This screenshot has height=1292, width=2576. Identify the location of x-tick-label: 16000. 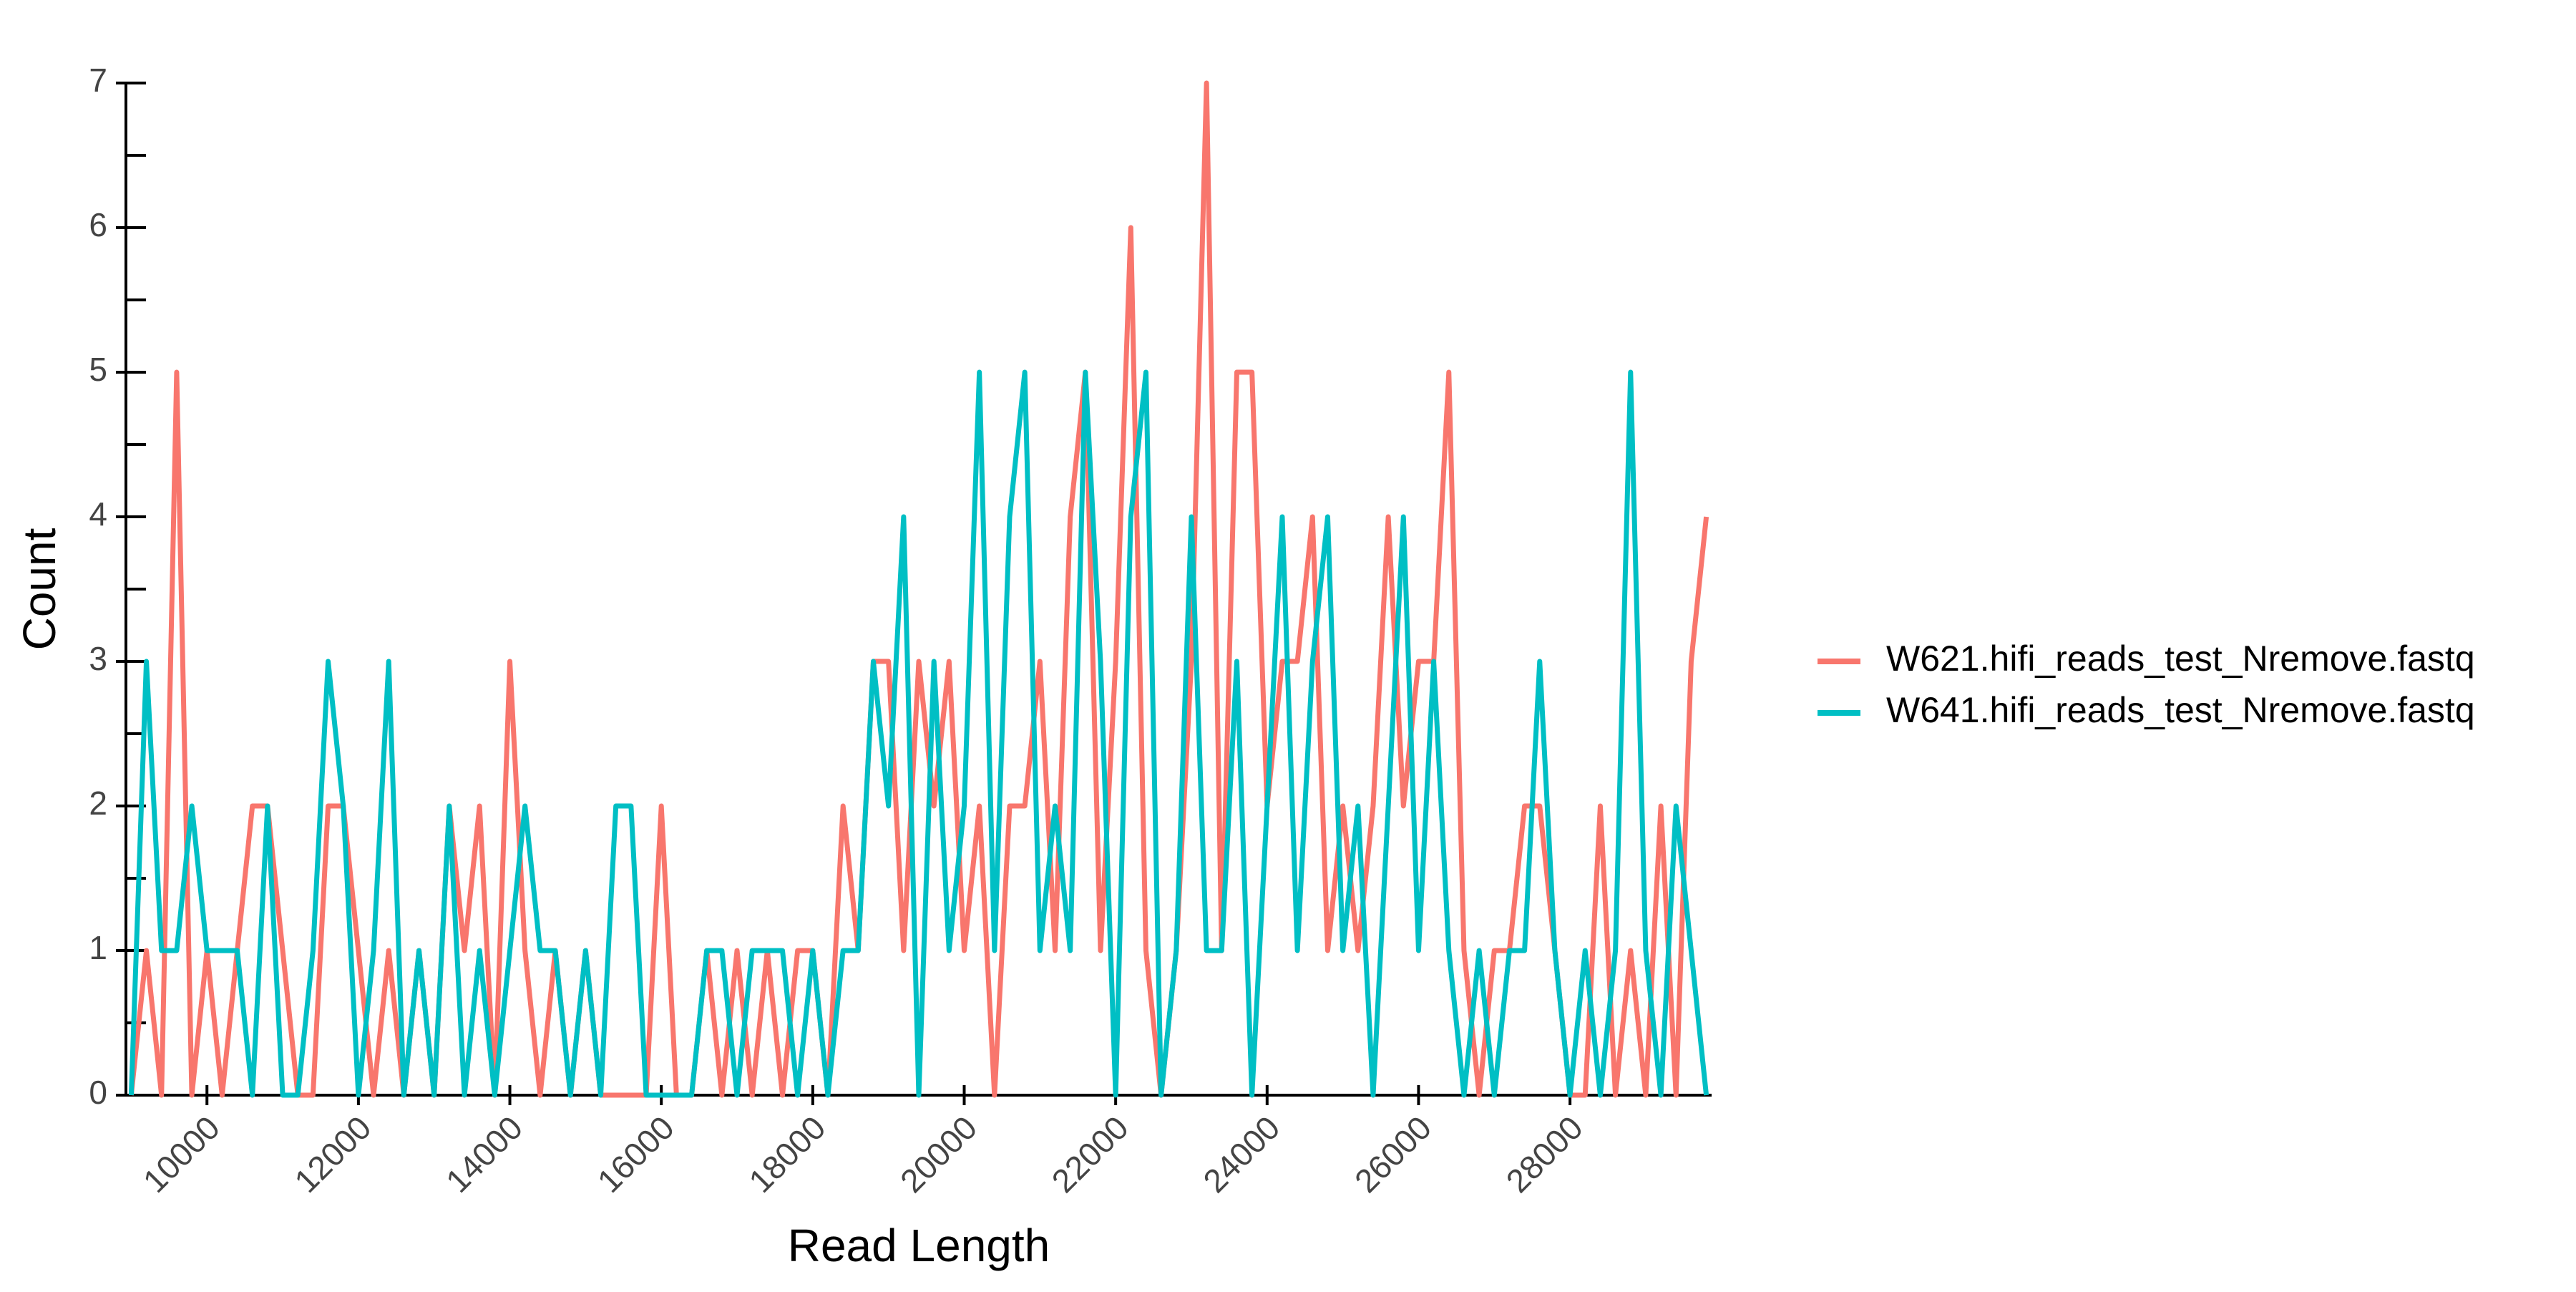
(635, 1154).